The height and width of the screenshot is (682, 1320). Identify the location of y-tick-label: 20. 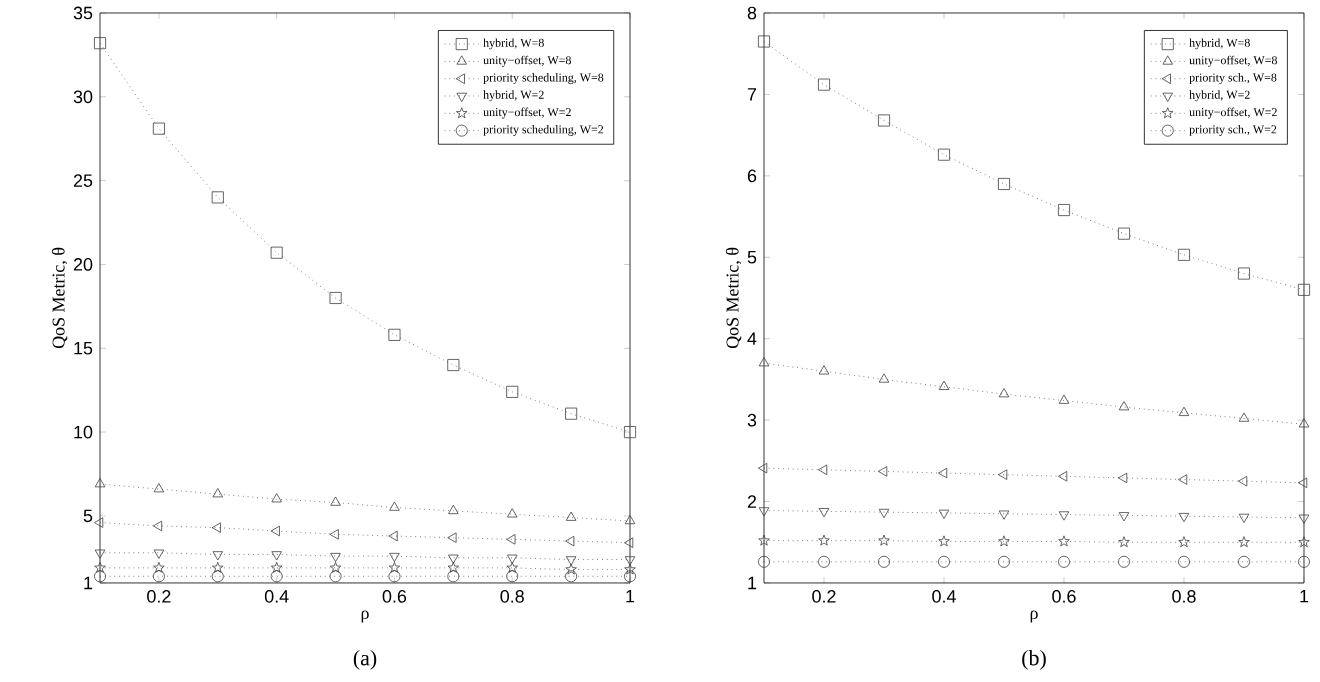
(83, 264).